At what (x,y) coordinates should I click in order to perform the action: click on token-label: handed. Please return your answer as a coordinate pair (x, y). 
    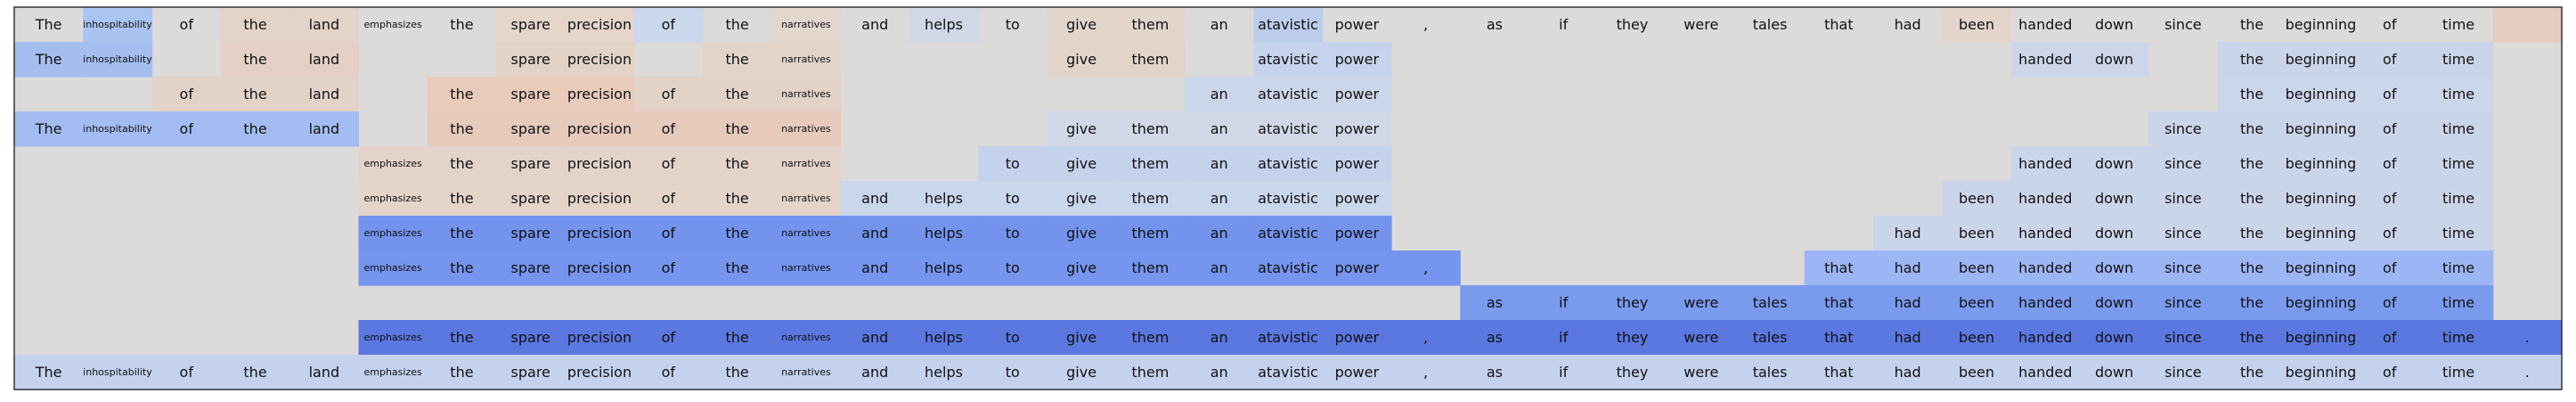
    Looking at the image, I should click on (2045, 267).